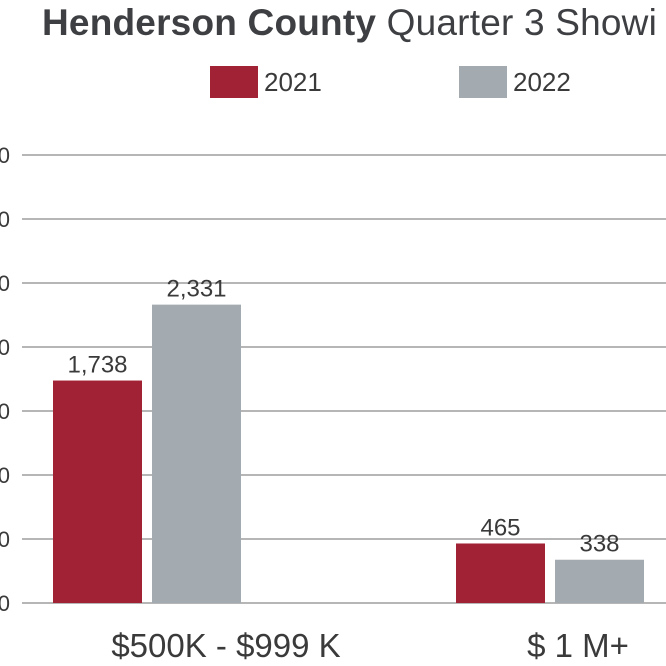 The height and width of the screenshot is (666, 666). I want to click on data-label-2021-2: 465, so click(500, 527).